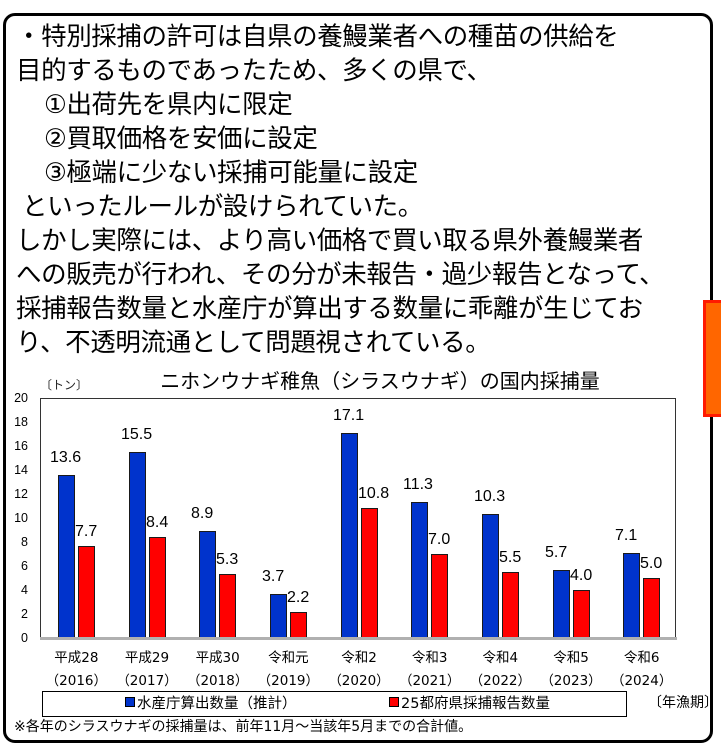 This screenshot has width=721, height=745. Describe the element at coordinates (626, 535) in the screenshot. I see `data-label: 7.1` at that location.